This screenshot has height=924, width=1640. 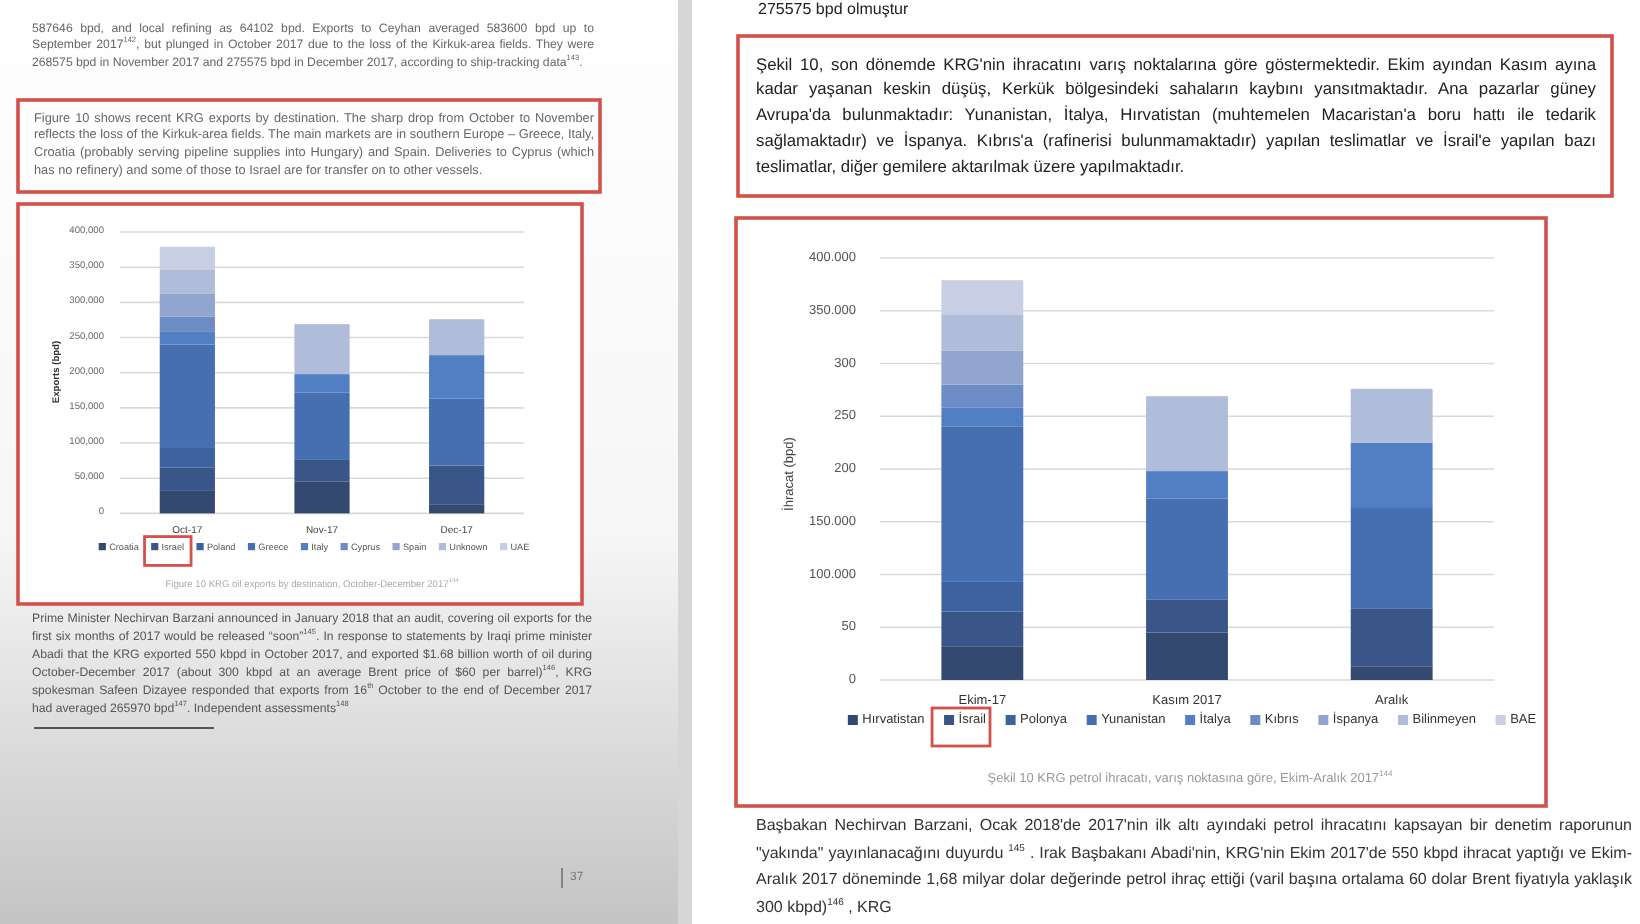 What do you see at coordinates (1176, 115) in the screenshot?
I see `text: Şekil 10, son dönemde KRG'nin ihracatını varış noktalarına göre göstermektedir. Ekim ayından Kasım ayına kadar yaşanan keskin düşüş, Kerkük bölgesindeki sahaların kaybını yansıtmaktadır. Ana pazarlar güney Avrupa'da bulunmaktadır: Yunanistan, İtalya, Hırvatistan (muhtemelen Macaristan'a boru hattı ile tedarik sağlamaktadır) ve İspanya. Kıbrıs'a (rafinerisi bulunmamaktadır) yapılan teslimatlar ve İsrail'e yapılan bazı teslimatlar, diğer gemilere aktarılmak üzere yapılmaktadır.` at bounding box center [1176, 115].